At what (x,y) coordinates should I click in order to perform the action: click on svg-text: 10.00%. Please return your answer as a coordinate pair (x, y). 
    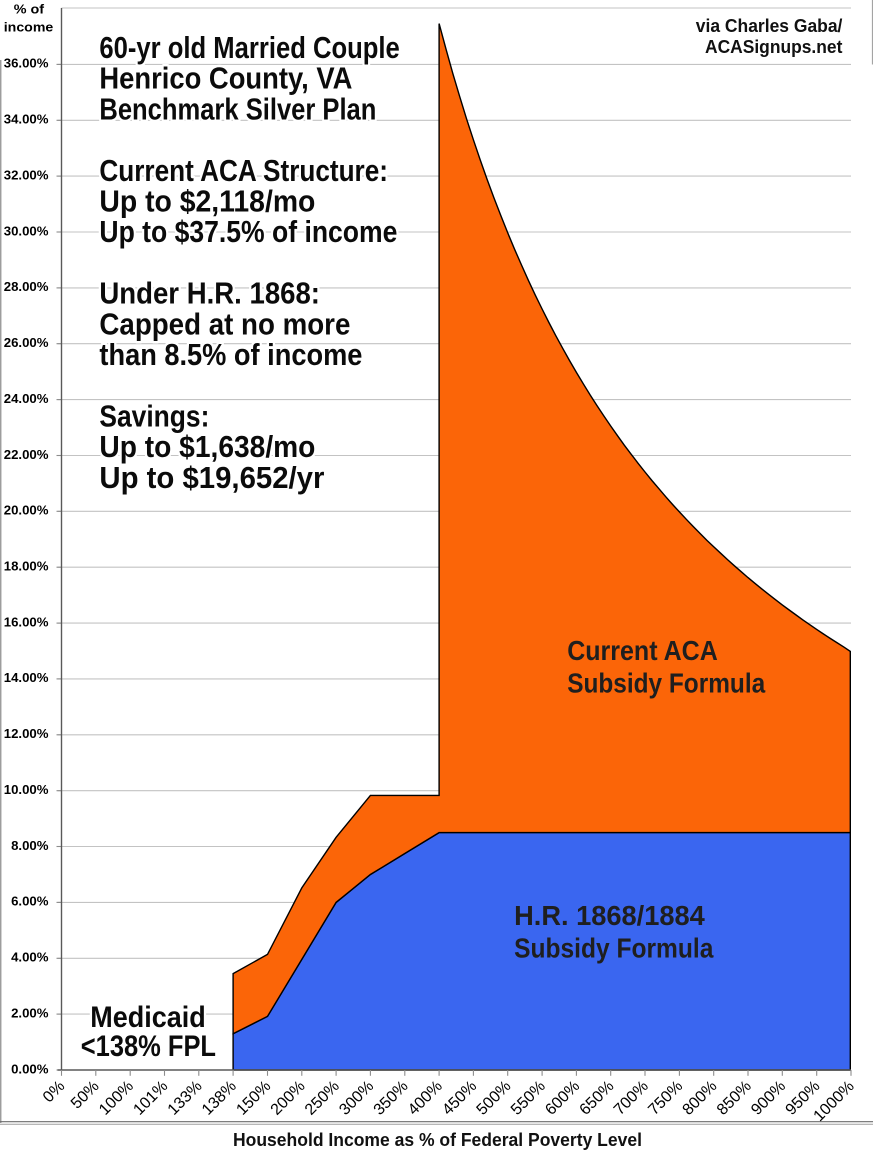
    Looking at the image, I should click on (26, 789).